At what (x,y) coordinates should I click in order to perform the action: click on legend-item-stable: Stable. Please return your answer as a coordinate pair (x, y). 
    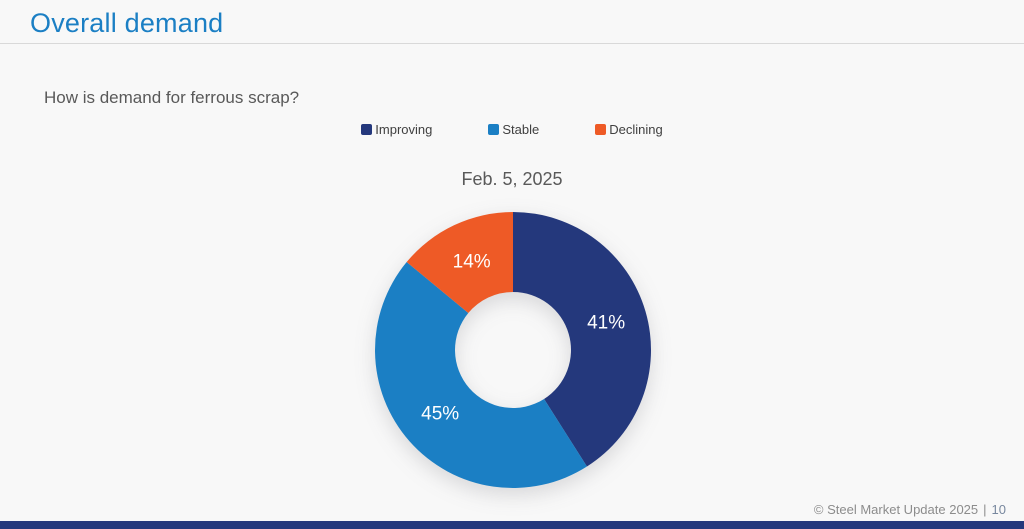
    Looking at the image, I should click on (513, 129).